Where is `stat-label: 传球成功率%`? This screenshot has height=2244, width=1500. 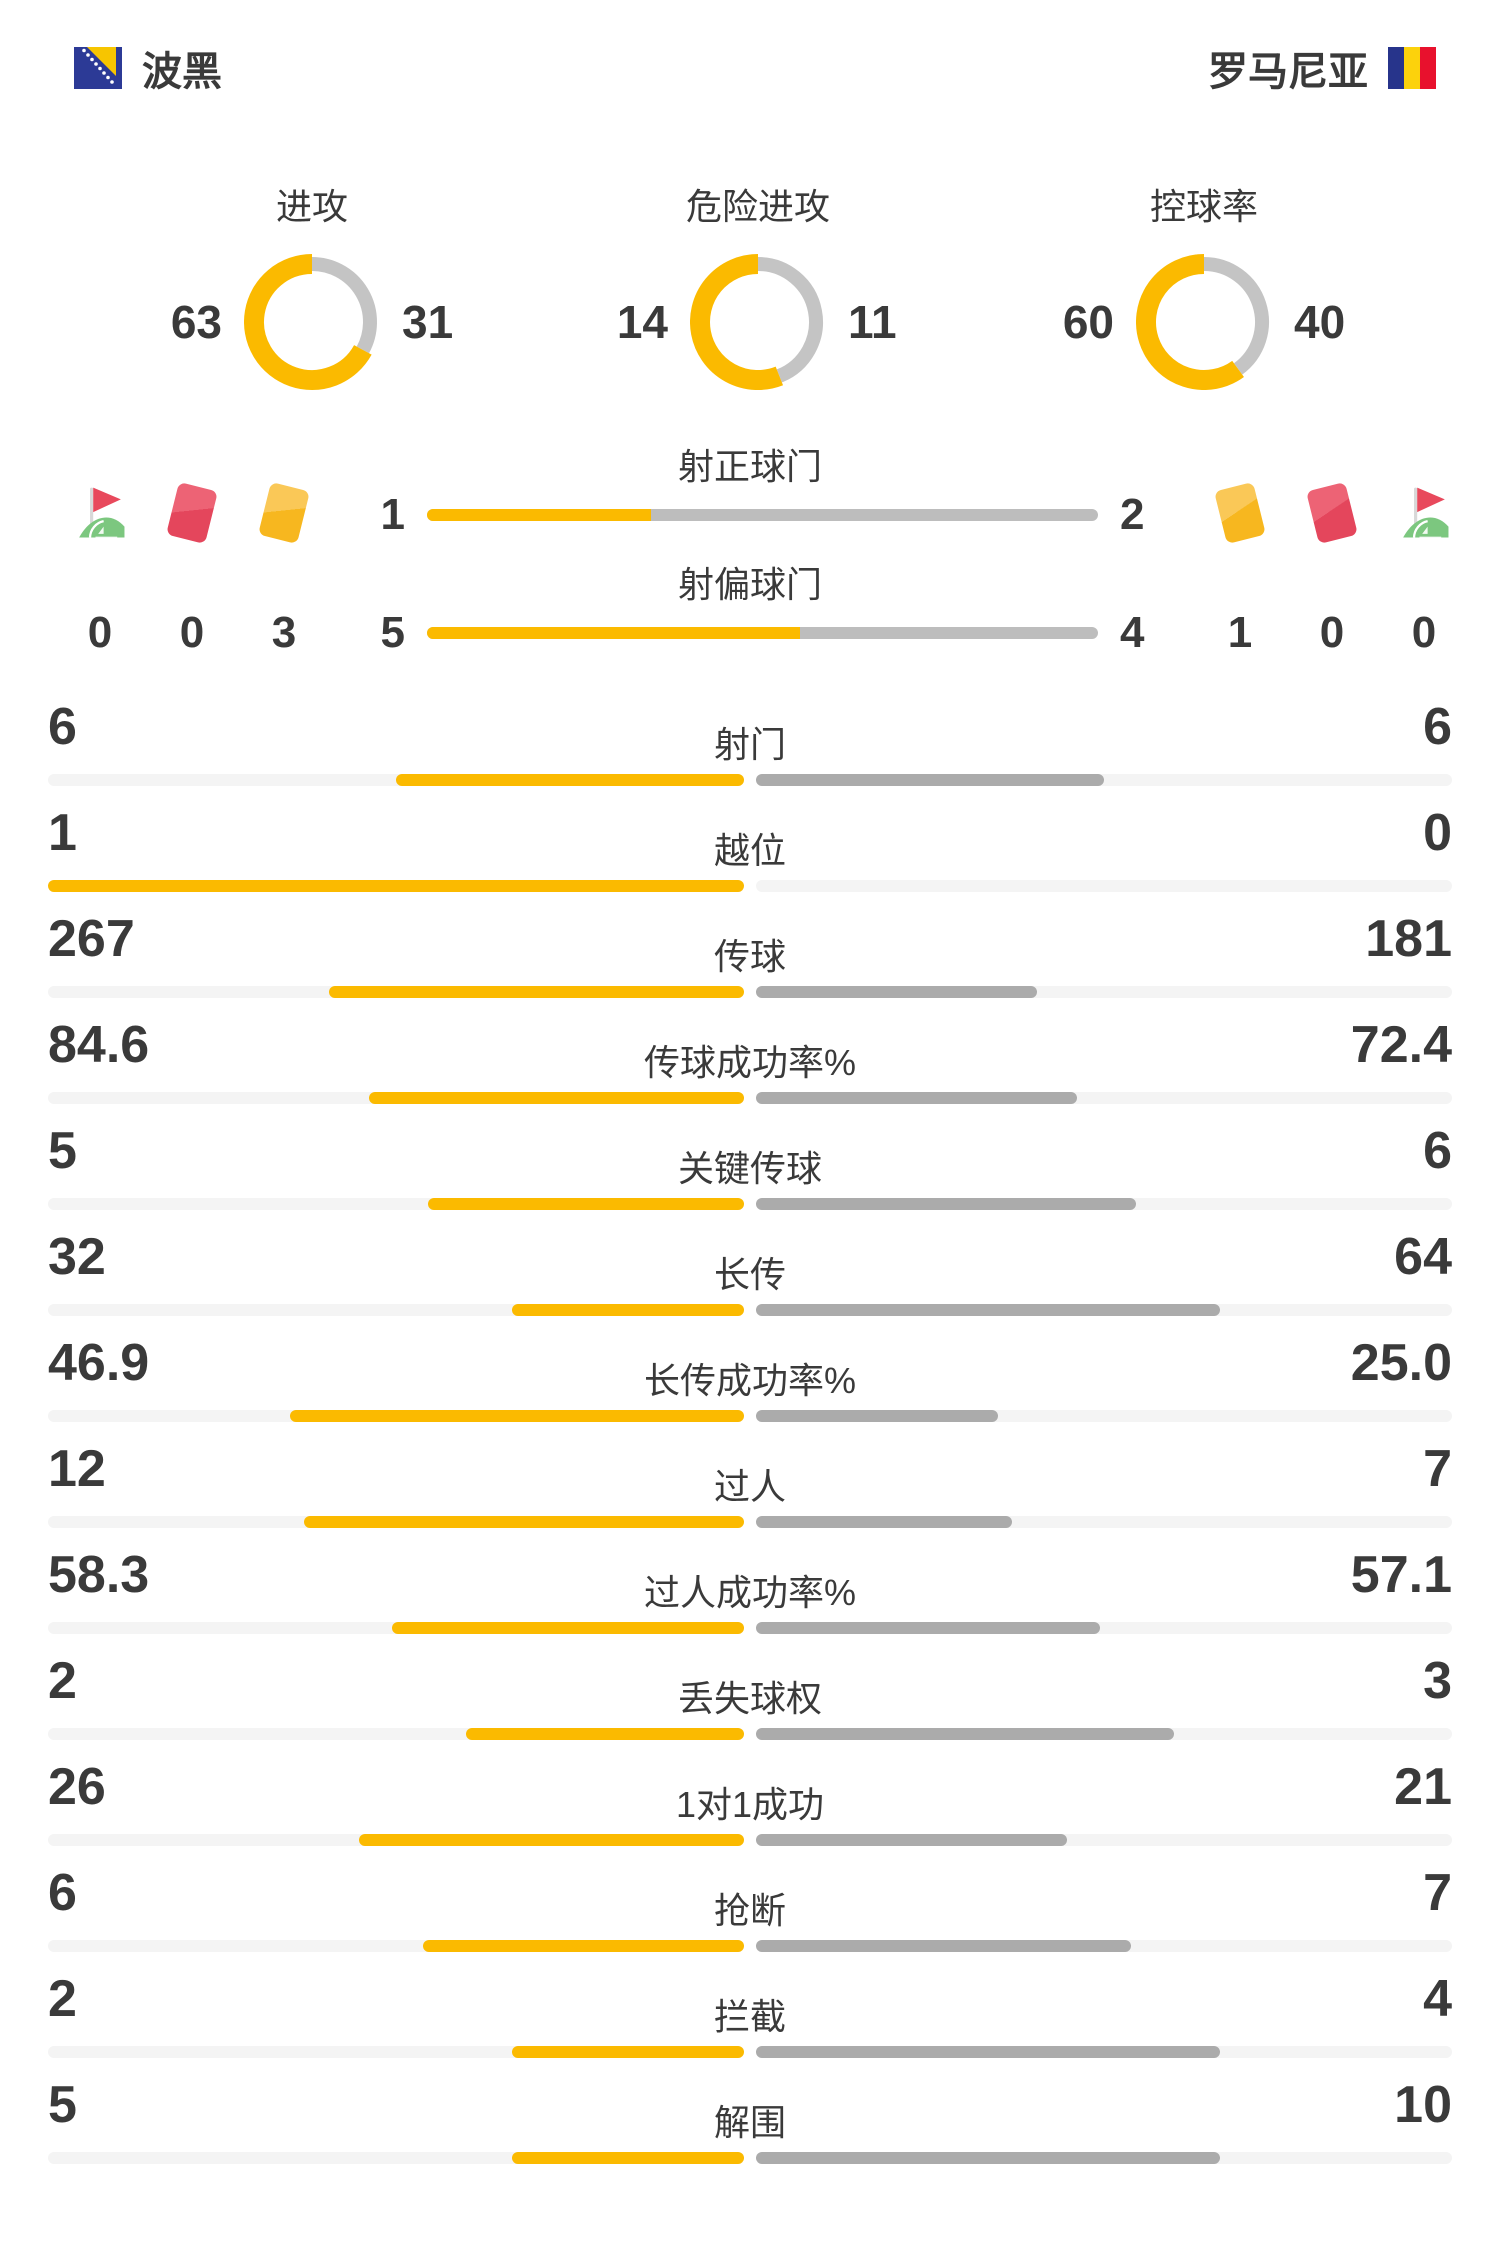 stat-label: 传球成功率% is located at coordinates (749, 1062).